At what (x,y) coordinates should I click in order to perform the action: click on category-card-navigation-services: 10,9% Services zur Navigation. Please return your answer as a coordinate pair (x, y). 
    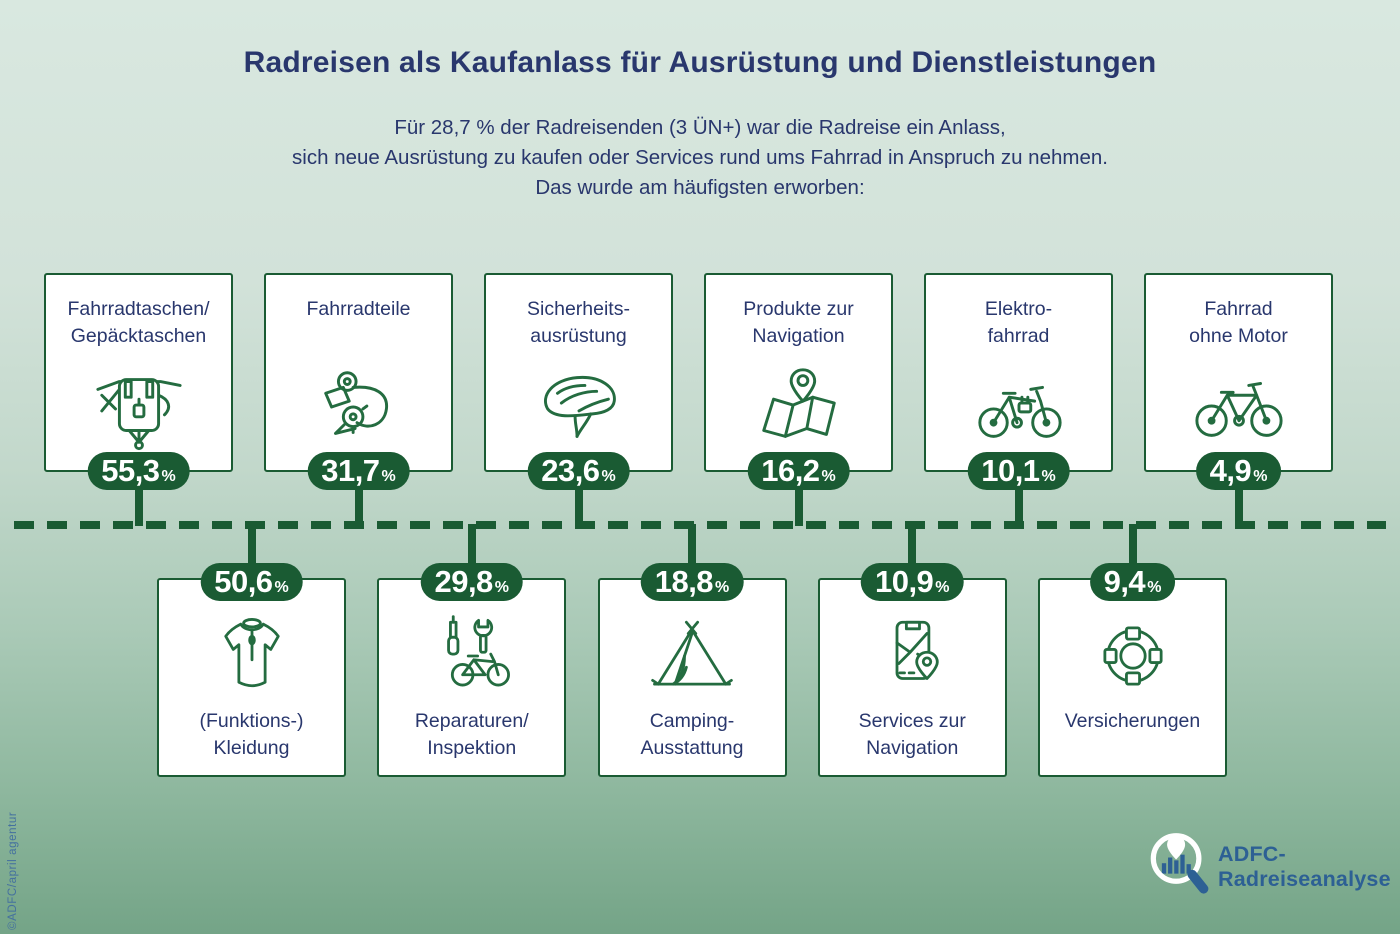
    Looking at the image, I should click on (912, 650).